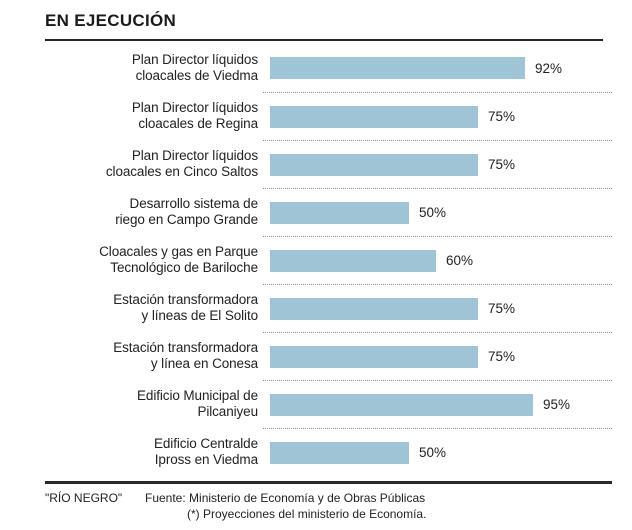 This screenshot has height=530, width=632. I want to click on bar-label-line: y línea en Conesa, so click(204, 364).